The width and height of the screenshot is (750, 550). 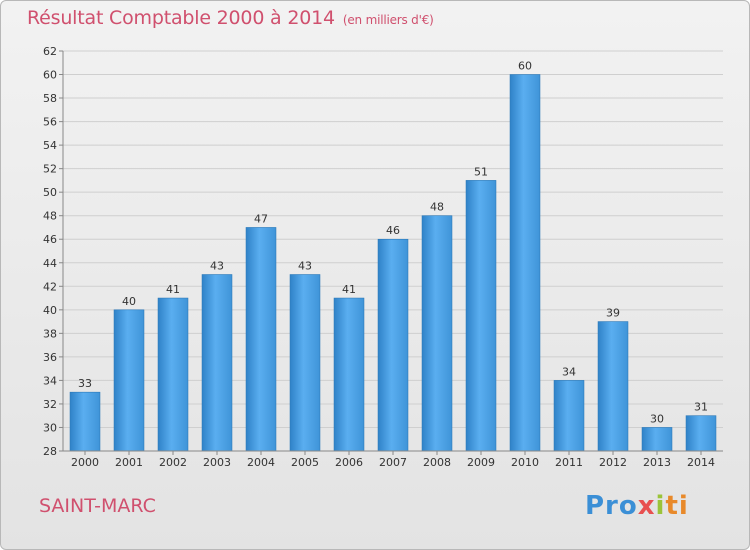 What do you see at coordinates (50, 145) in the screenshot?
I see `y-tick-label: 54` at bounding box center [50, 145].